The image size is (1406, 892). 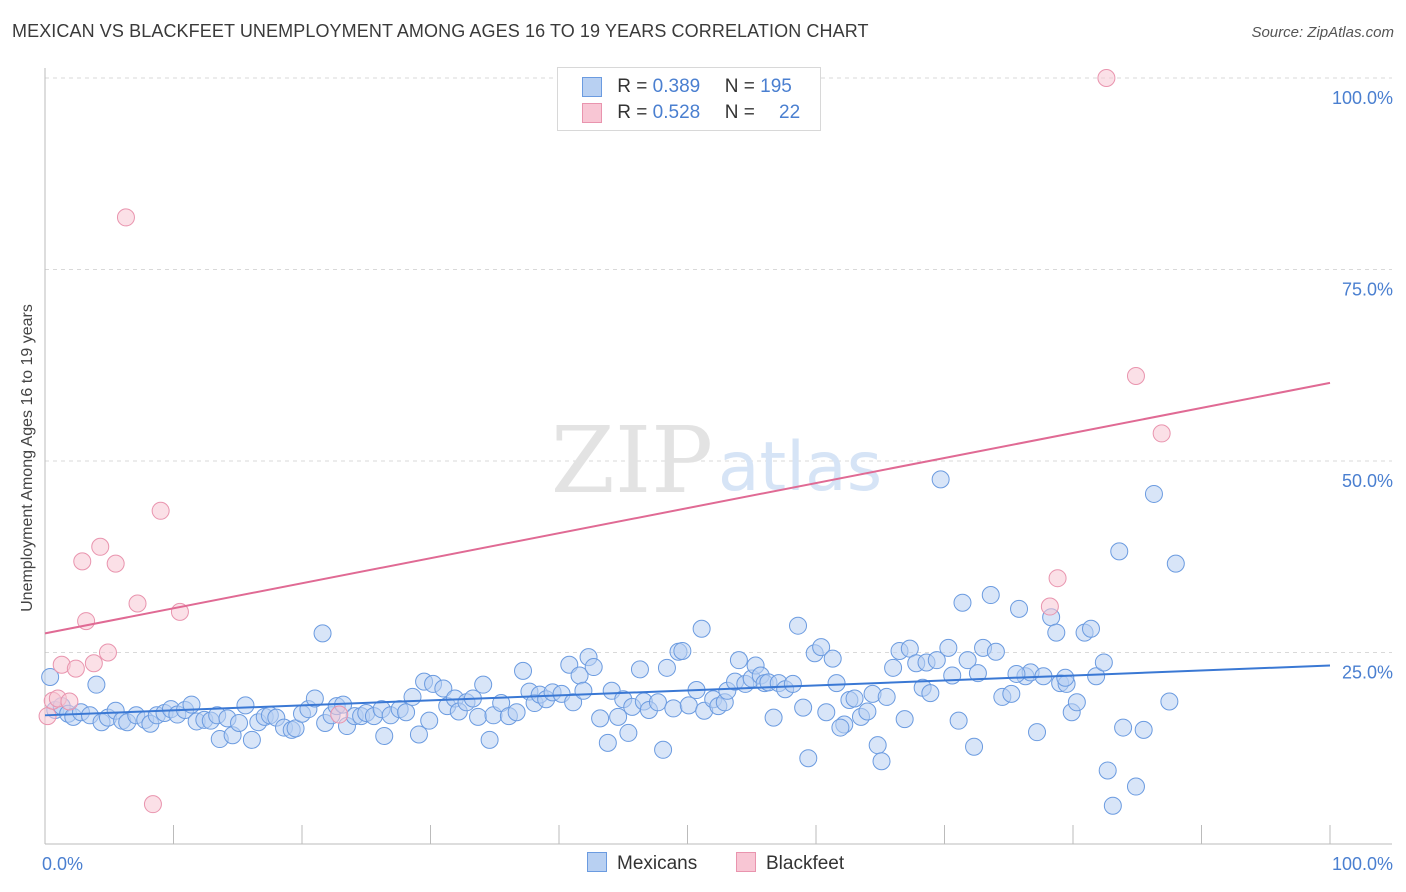 I want to click on legend-n-value-blackfeet: 22, so click(x=790, y=112).